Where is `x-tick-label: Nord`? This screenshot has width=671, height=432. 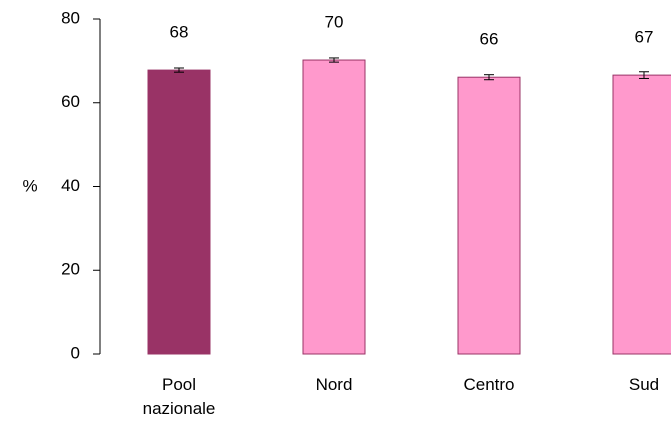 x-tick-label: Nord is located at coordinates (334, 384).